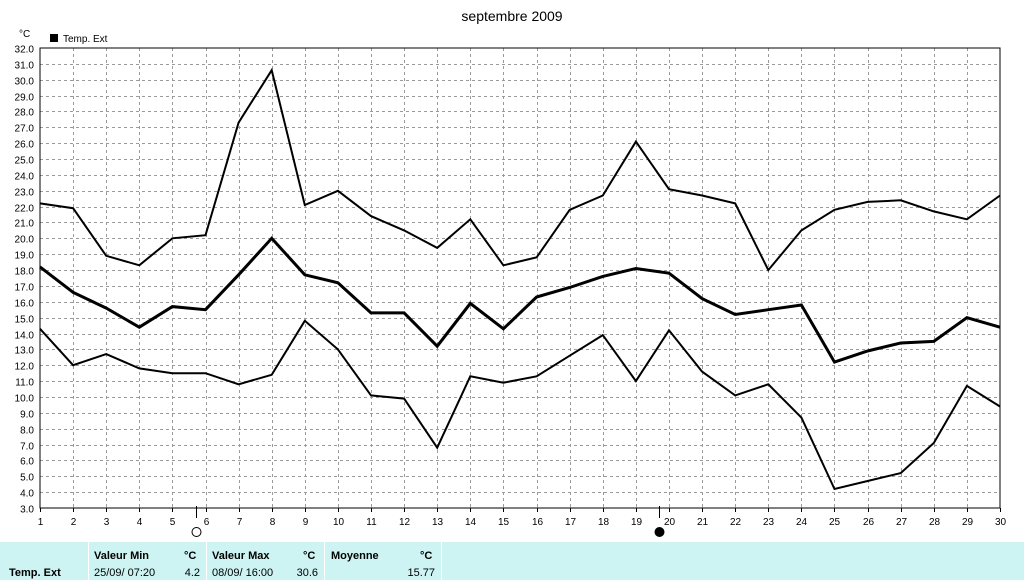 This screenshot has width=1024, height=580. I want to click on min-unit: °C, so click(190, 556).